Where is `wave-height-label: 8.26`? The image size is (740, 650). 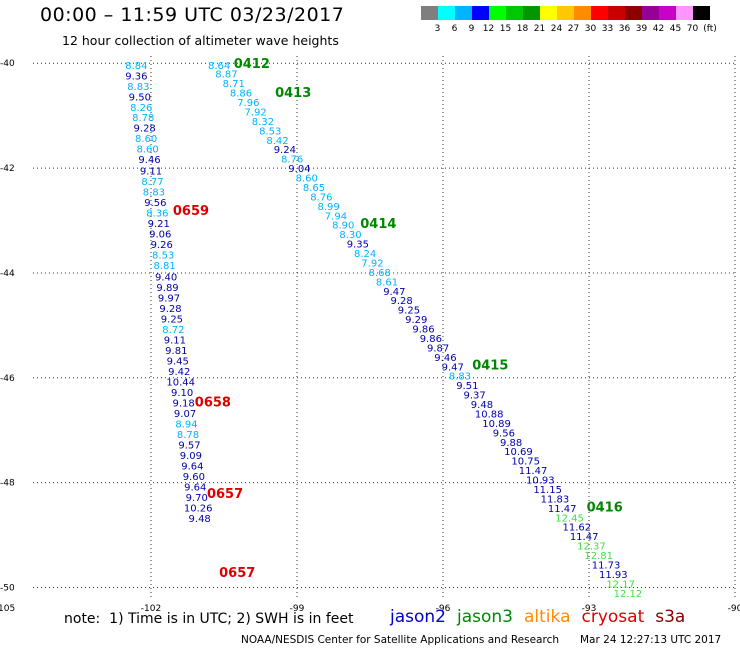 wave-height-label: 8.26 is located at coordinates (141, 108).